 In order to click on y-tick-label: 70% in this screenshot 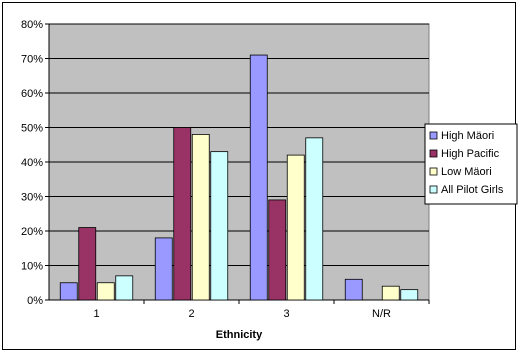, I will do `click(32, 60)`.